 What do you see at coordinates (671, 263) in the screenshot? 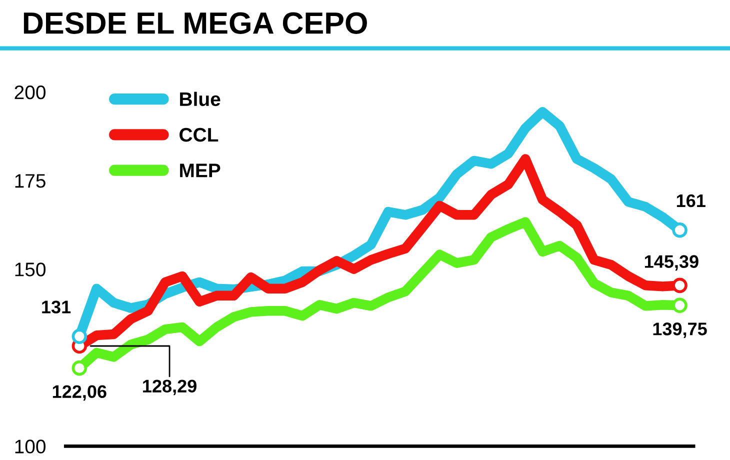
I see `data-label: 145,39` at bounding box center [671, 263].